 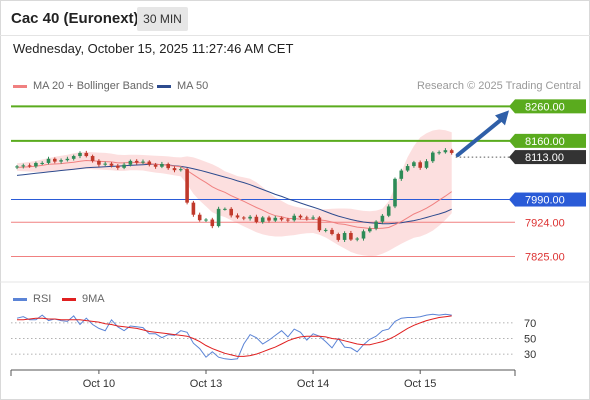 What do you see at coordinates (164, 86) in the screenshot?
I see `ma50-swatch` at bounding box center [164, 86].